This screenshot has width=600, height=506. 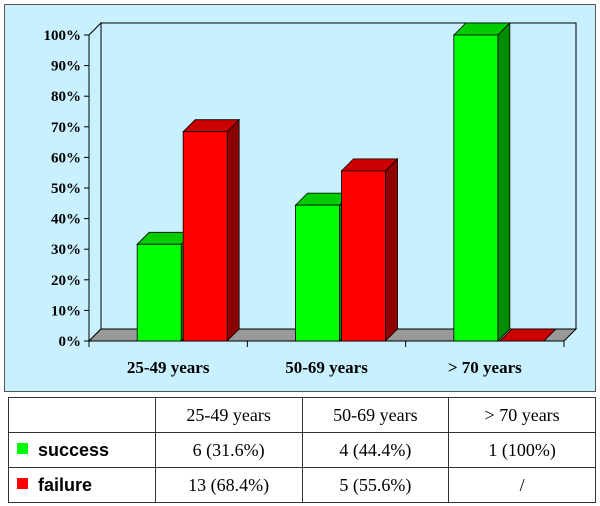 I want to click on table-cell: 5 (55.6%), so click(x=375, y=485).